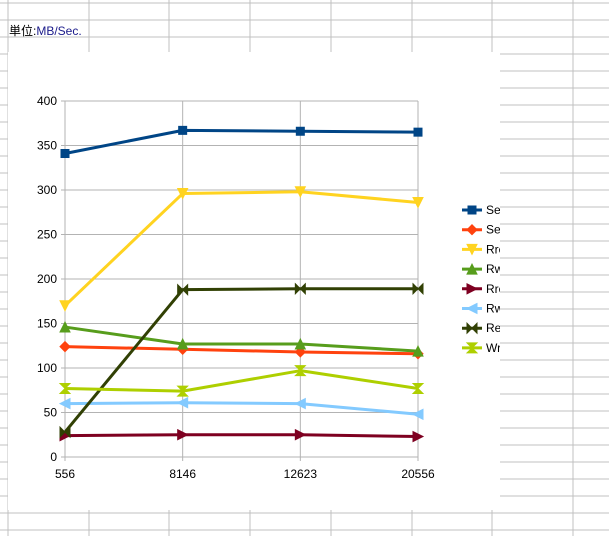  What do you see at coordinates (493, 328) in the screenshot?
I see `legend-label: Read4k QD32` at bounding box center [493, 328].